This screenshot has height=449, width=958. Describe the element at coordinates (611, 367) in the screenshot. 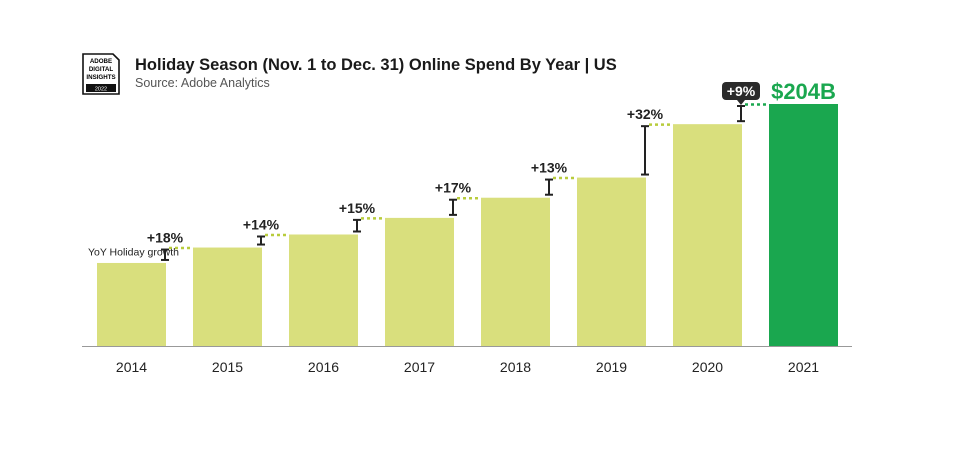

I see `x-tick-label: 2019` at that location.